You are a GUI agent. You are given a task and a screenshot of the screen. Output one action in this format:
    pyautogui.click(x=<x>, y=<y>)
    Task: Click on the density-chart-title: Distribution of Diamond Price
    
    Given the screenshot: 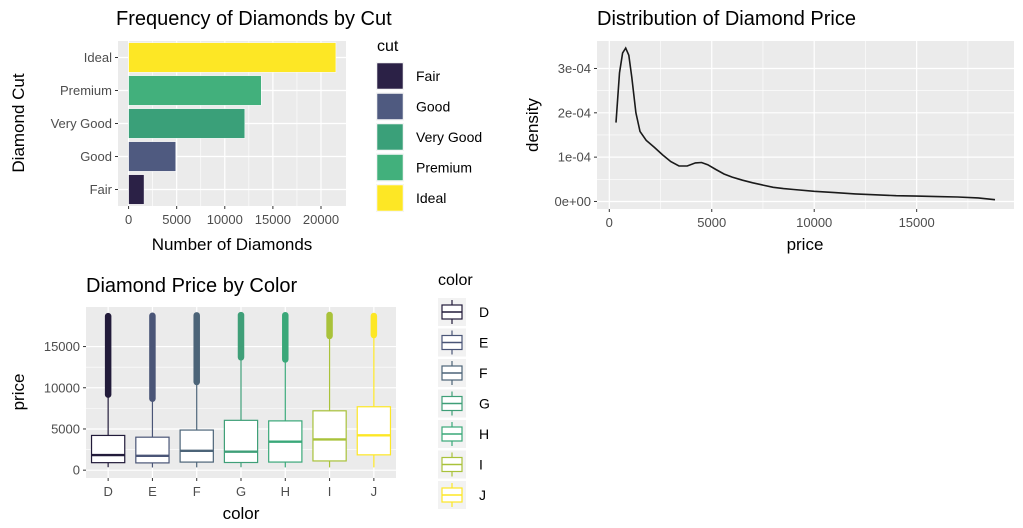 What is the action you would take?
    pyautogui.click(x=726, y=19)
    